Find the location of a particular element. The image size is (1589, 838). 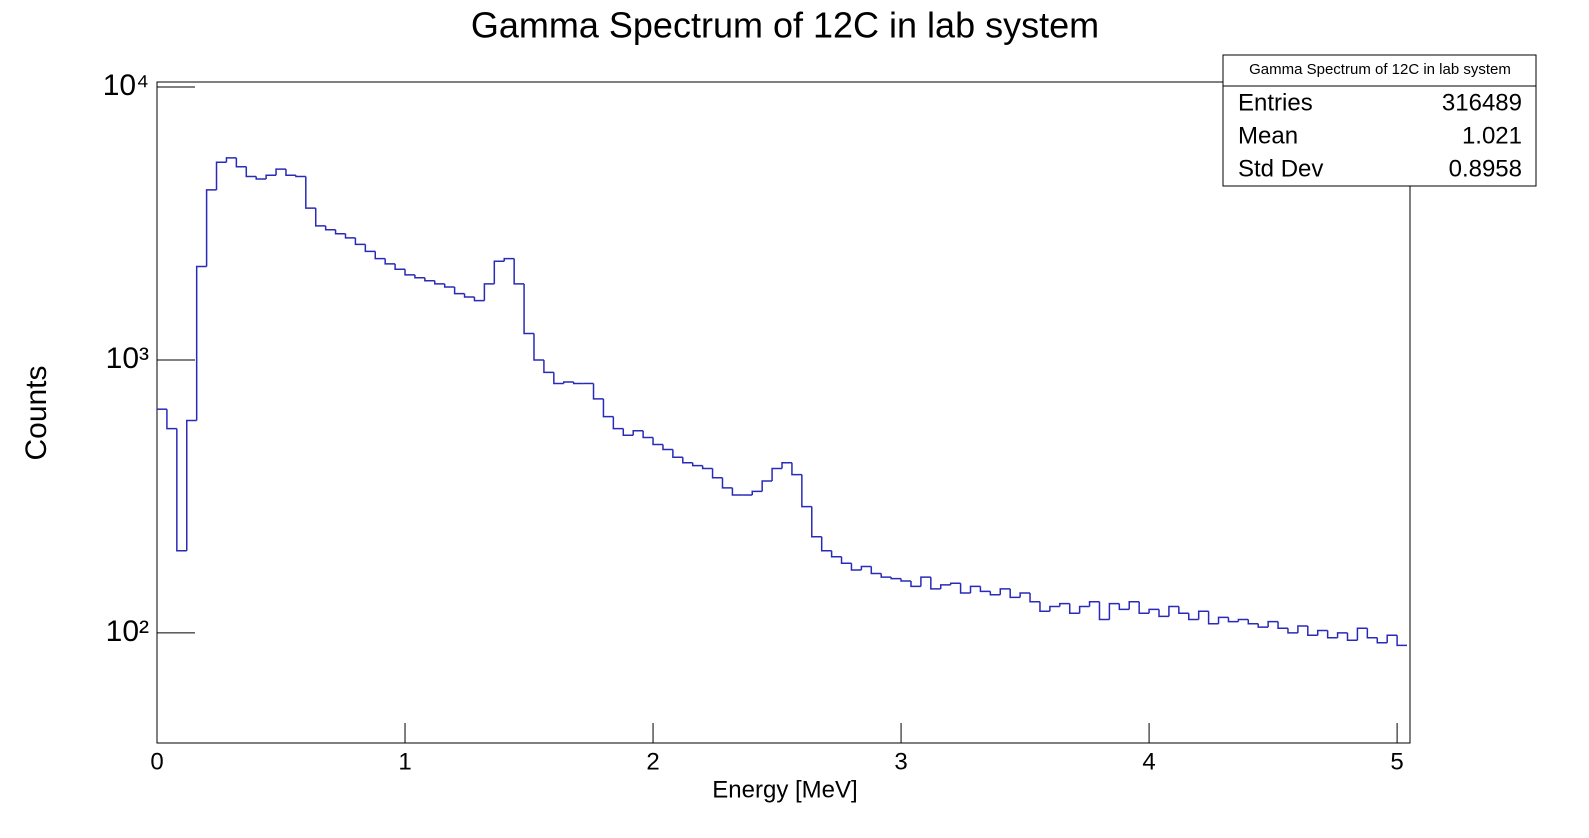

stats-key: Entries is located at coordinates (1275, 102).